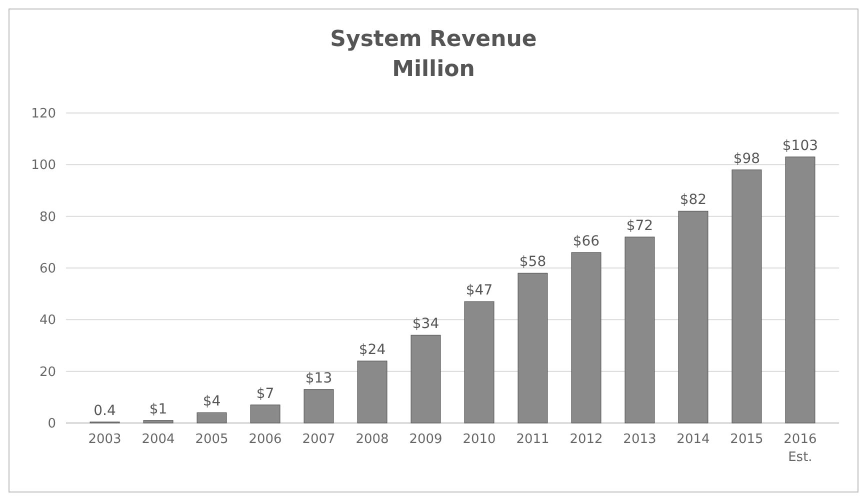 The width and height of the screenshot is (867, 501). Describe the element at coordinates (639, 439) in the screenshot. I see `x-tick-label: 2013` at that location.